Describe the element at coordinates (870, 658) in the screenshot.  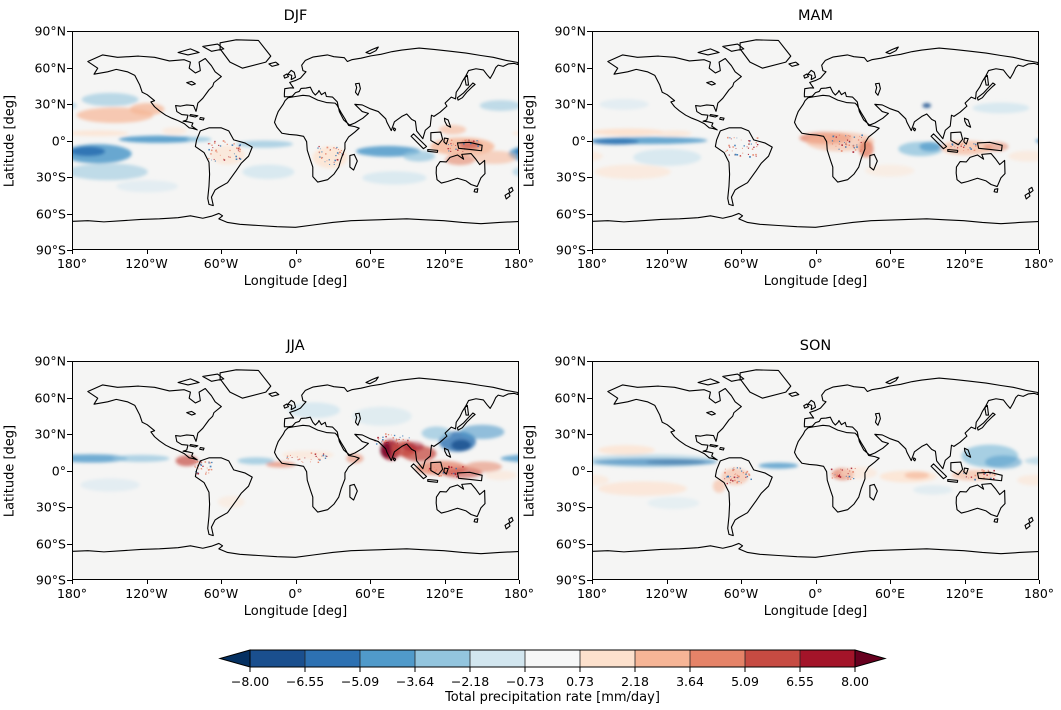
I see `colorbar-right-arrow` at that location.